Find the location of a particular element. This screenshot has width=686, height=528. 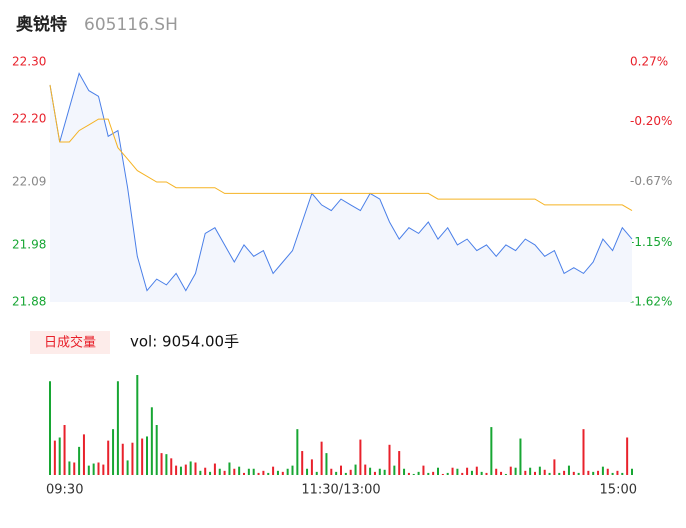

x-tick-label: 11:30/13:00 is located at coordinates (340, 490).